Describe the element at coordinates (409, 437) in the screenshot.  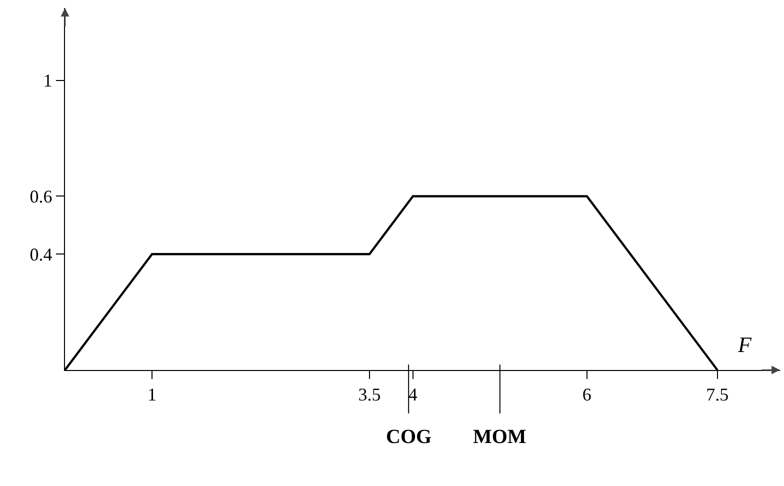
I see `ref-line-label: COG` at that location.